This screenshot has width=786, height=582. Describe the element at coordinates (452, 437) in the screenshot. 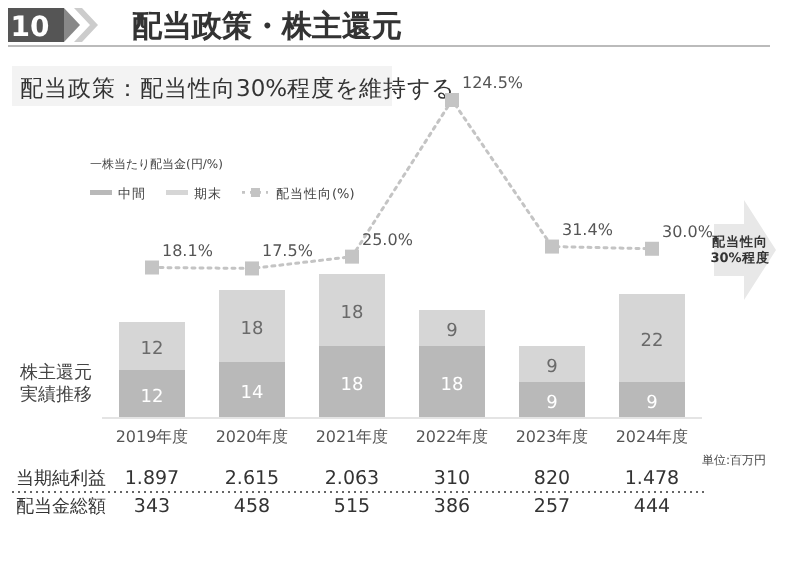

I see `x-tick-label: 2022年度` at that location.